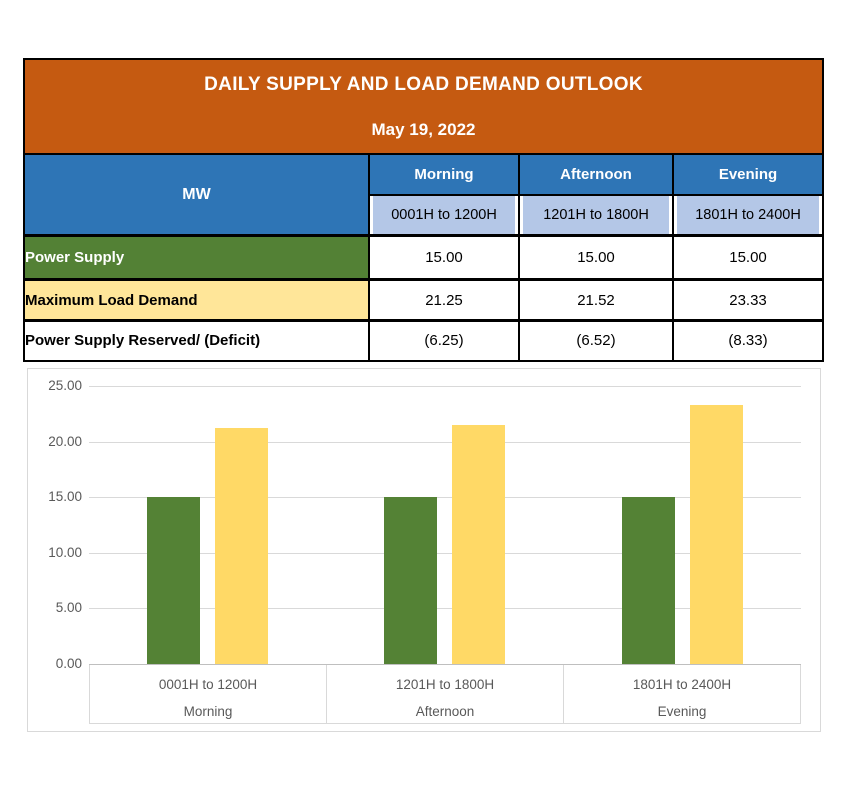 The image size is (850, 800). I want to click on row-label-power-supply: Power Supply, so click(196, 257).